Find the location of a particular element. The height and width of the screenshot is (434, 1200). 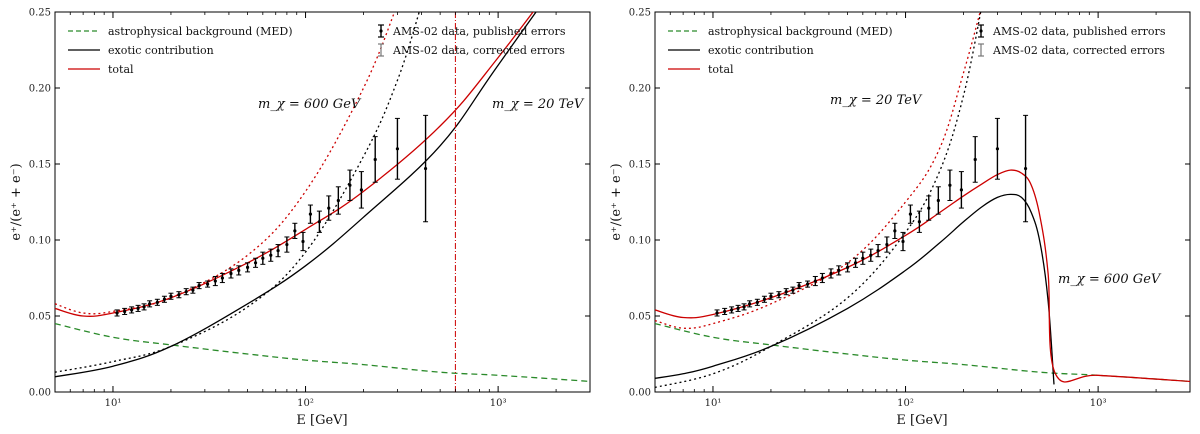

legend-label-corrected-errors: AMS-02 data, corrected errors is located at coordinates (478, 50).